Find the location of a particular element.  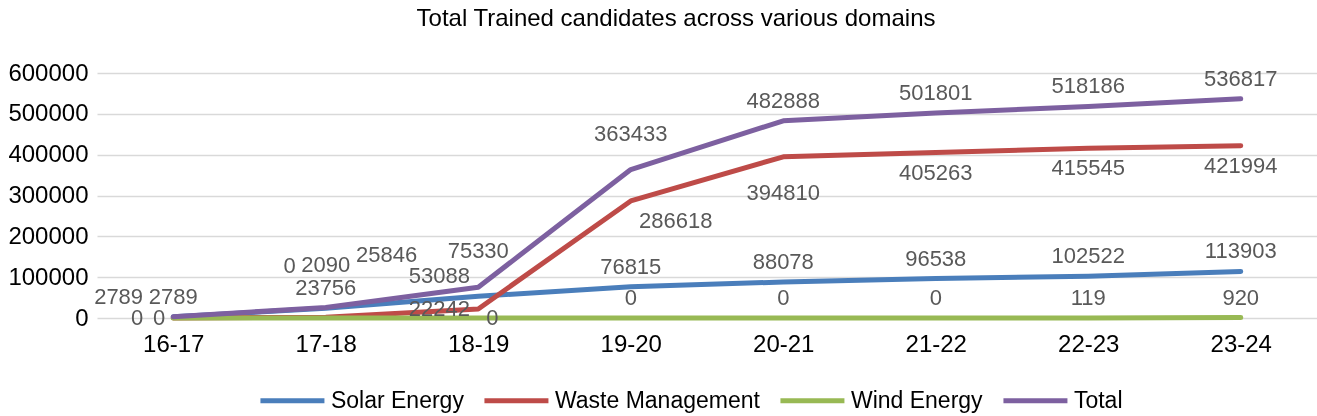

x-tick-label: 19-20 is located at coordinates (631, 343).